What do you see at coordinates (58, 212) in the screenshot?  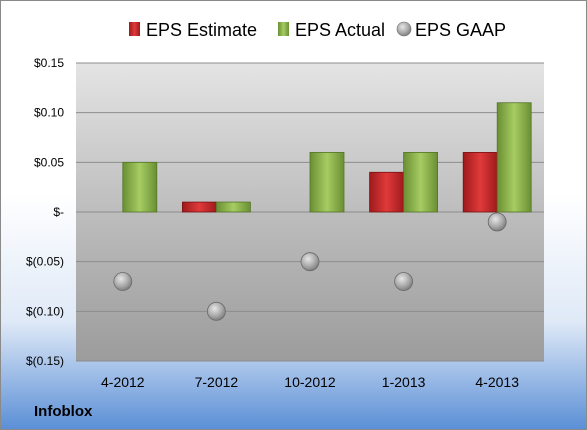 I see `y-tick-label: $-` at bounding box center [58, 212].